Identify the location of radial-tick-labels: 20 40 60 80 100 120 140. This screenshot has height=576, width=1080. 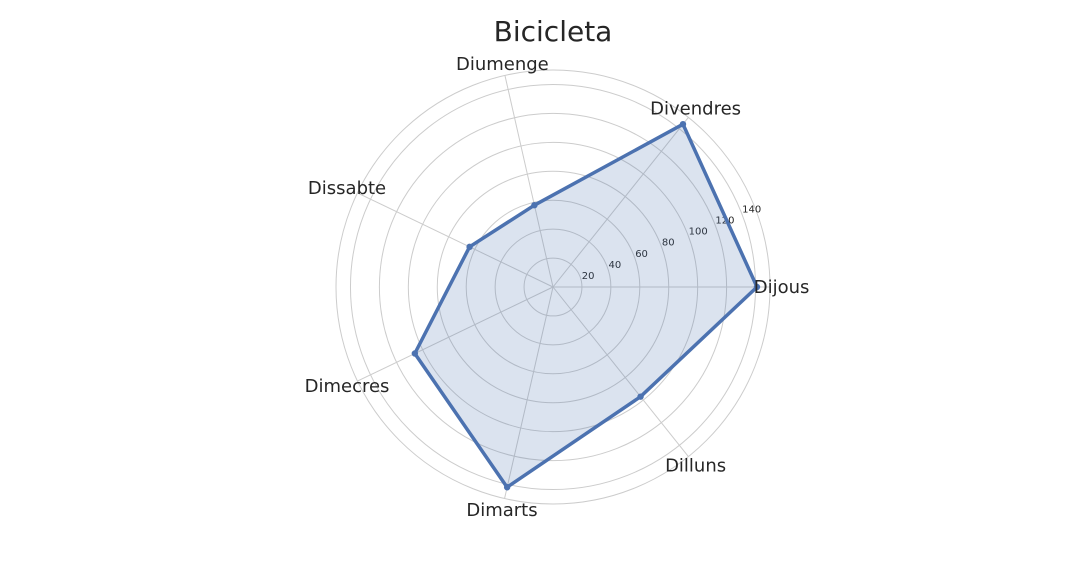
(671, 242).